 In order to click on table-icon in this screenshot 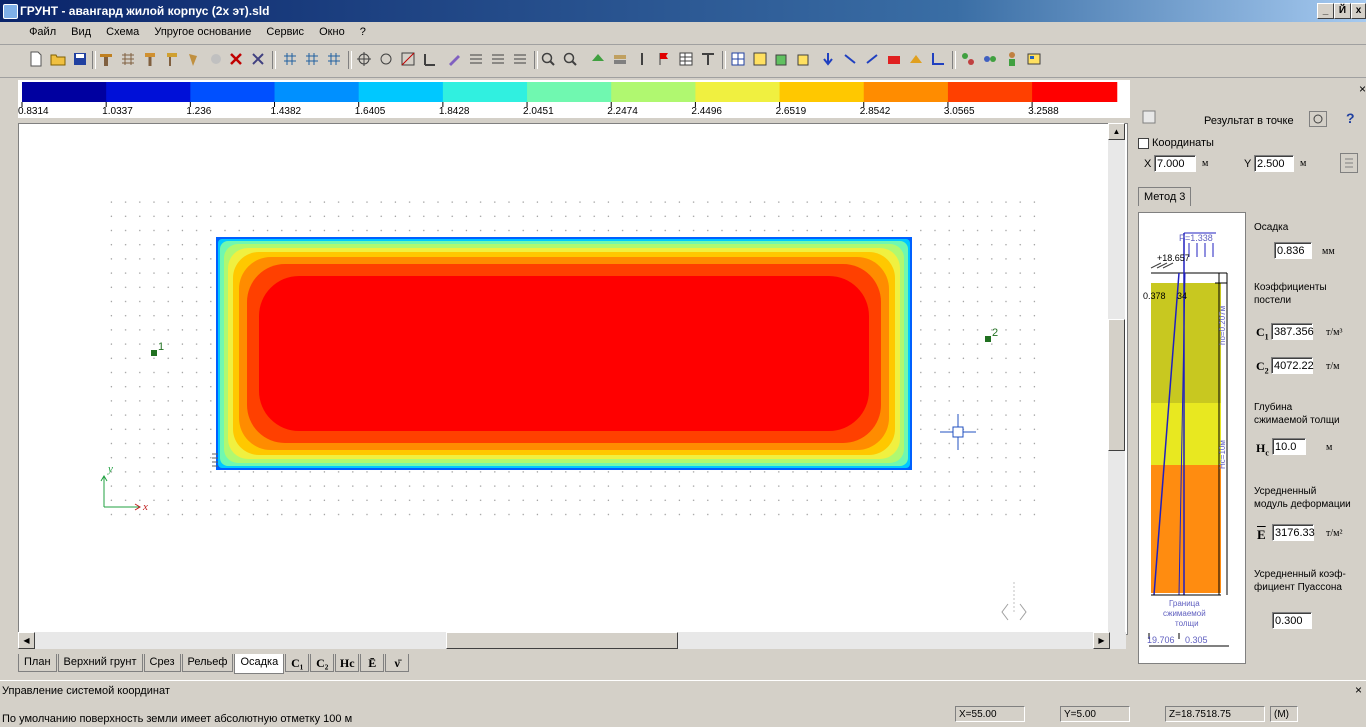, I will do `click(686, 59)`.